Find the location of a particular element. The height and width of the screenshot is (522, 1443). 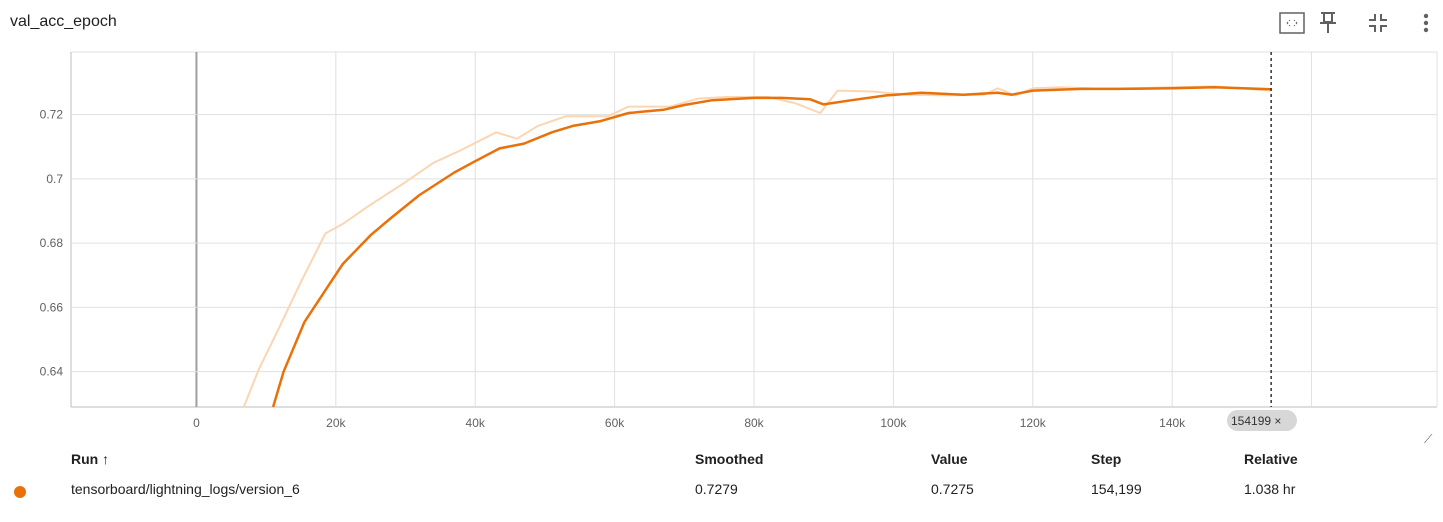

chart-title: val_acc_epoch is located at coordinates (63, 21).